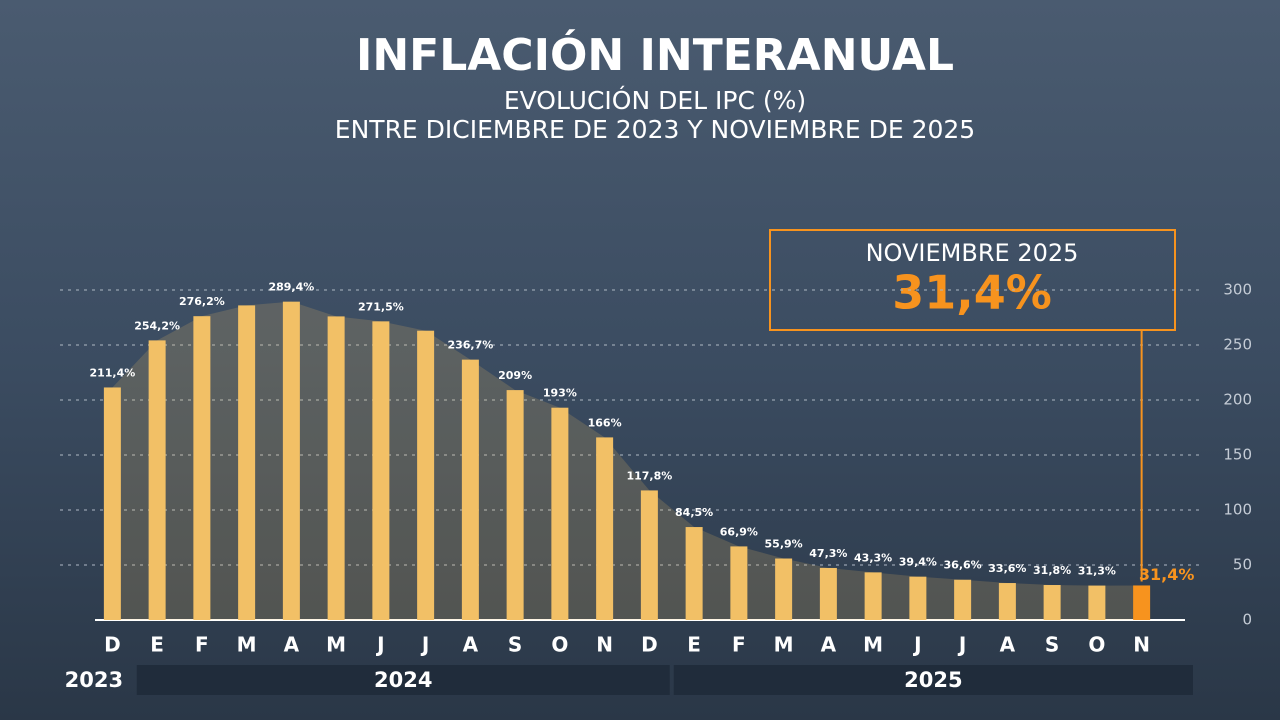 The width and height of the screenshot is (1280, 720). Describe the element at coordinates (381, 306) in the screenshot. I see `value-label: 271,5%` at that location.